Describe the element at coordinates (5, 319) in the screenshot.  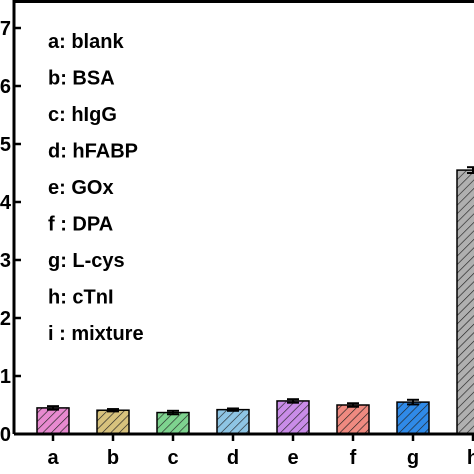
I see `y-tick-label-2: 2` at that location.